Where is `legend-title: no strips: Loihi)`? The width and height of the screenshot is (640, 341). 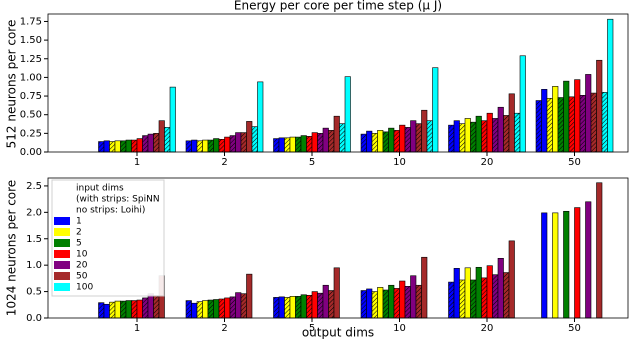 legend-title: no strips: Loihi) is located at coordinates (110, 211).